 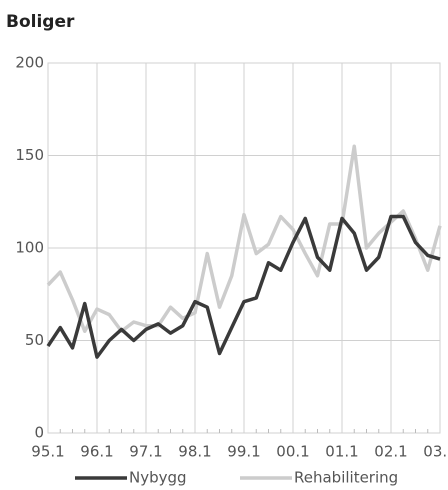 I want to click on y-tick-label: 200, so click(x=29, y=63).